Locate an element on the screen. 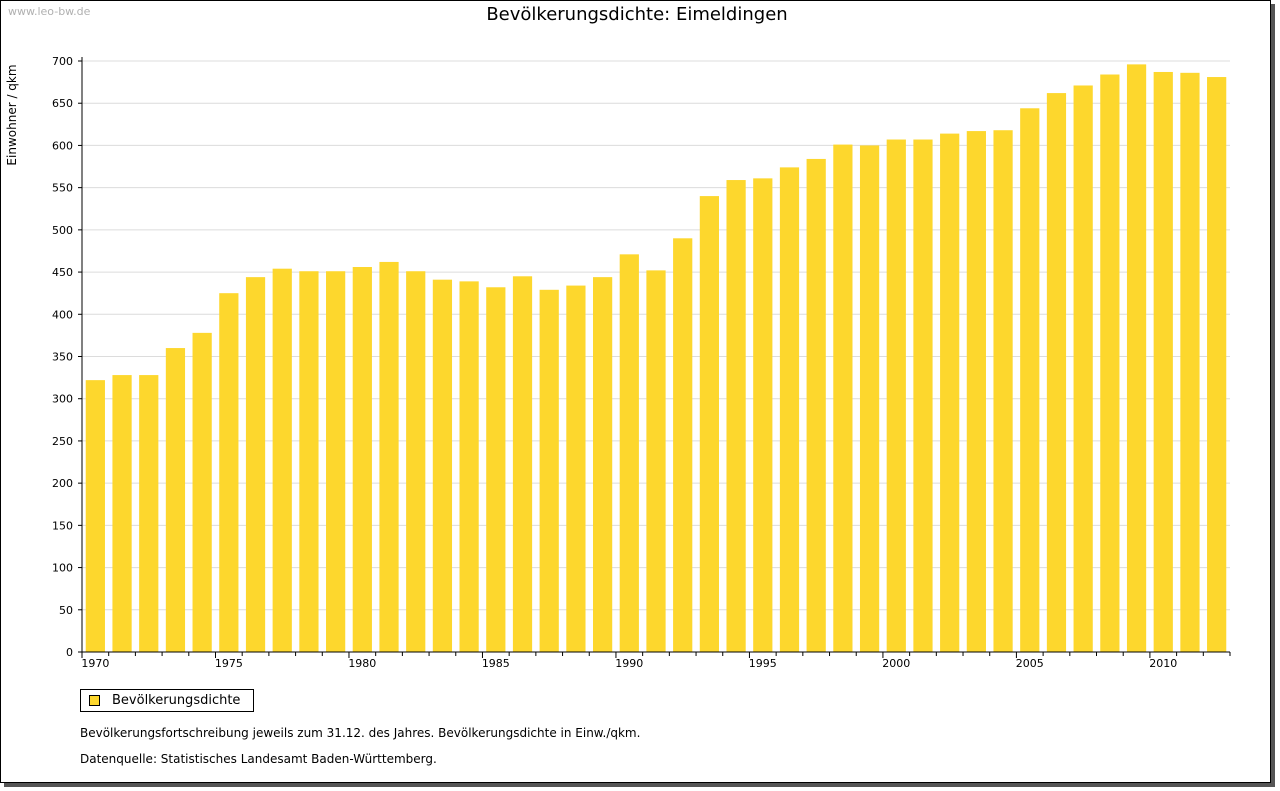  y-tick-label: 550 is located at coordinates (62, 188).